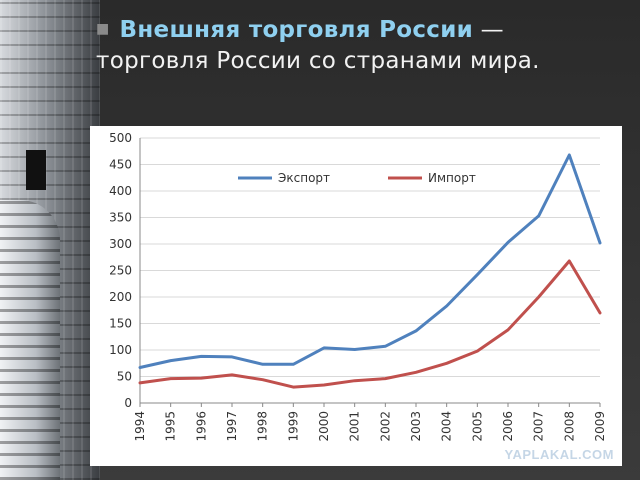 This screenshot has height=480, width=640. Describe the element at coordinates (508, 426) in the screenshot. I see `x-tick-label-2006: 2006` at that location.